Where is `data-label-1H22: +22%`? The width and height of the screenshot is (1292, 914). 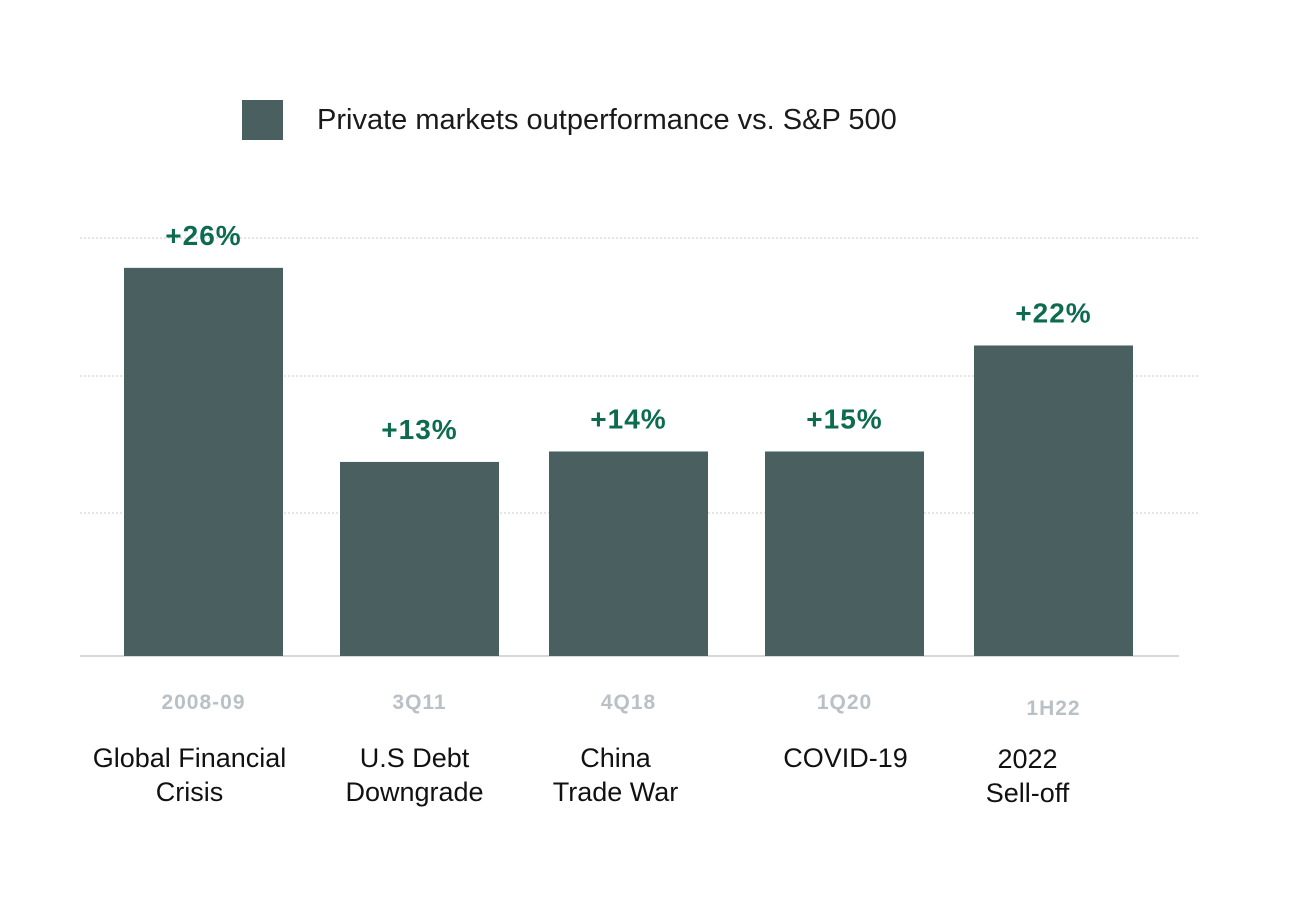 data-label-1H22: +22% is located at coordinates (1053, 312).